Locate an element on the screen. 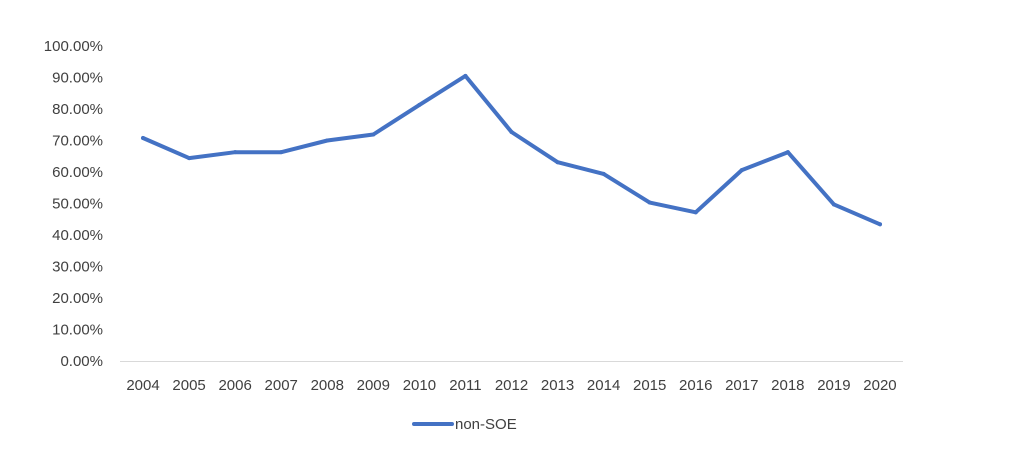 This screenshot has height=451, width=1015. x-tick-label: 2007 is located at coordinates (281, 385).